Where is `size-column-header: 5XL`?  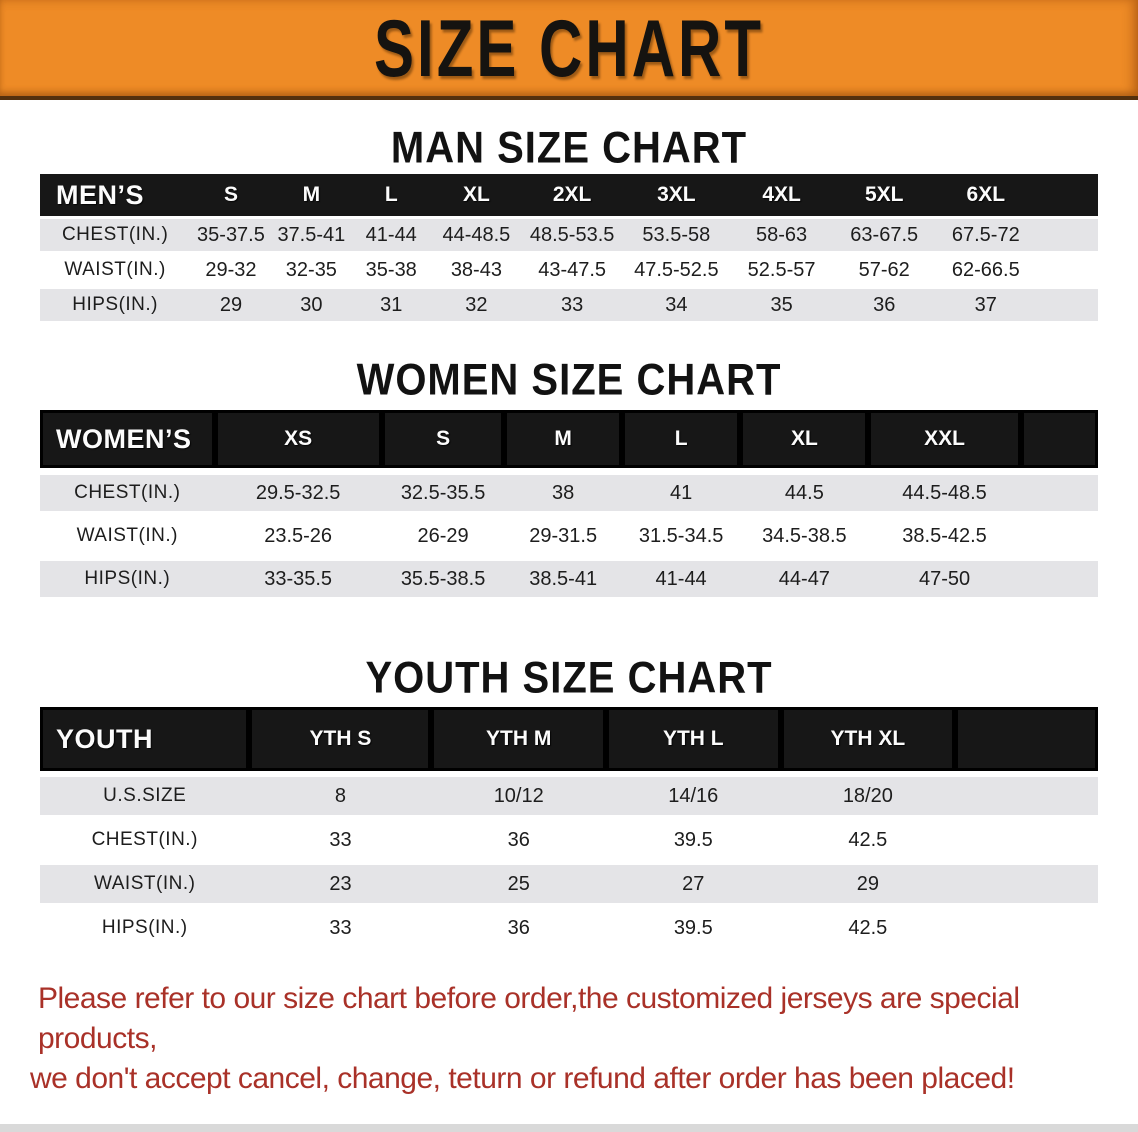 size-column-header: 5XL is located at coordinates (884, 195).